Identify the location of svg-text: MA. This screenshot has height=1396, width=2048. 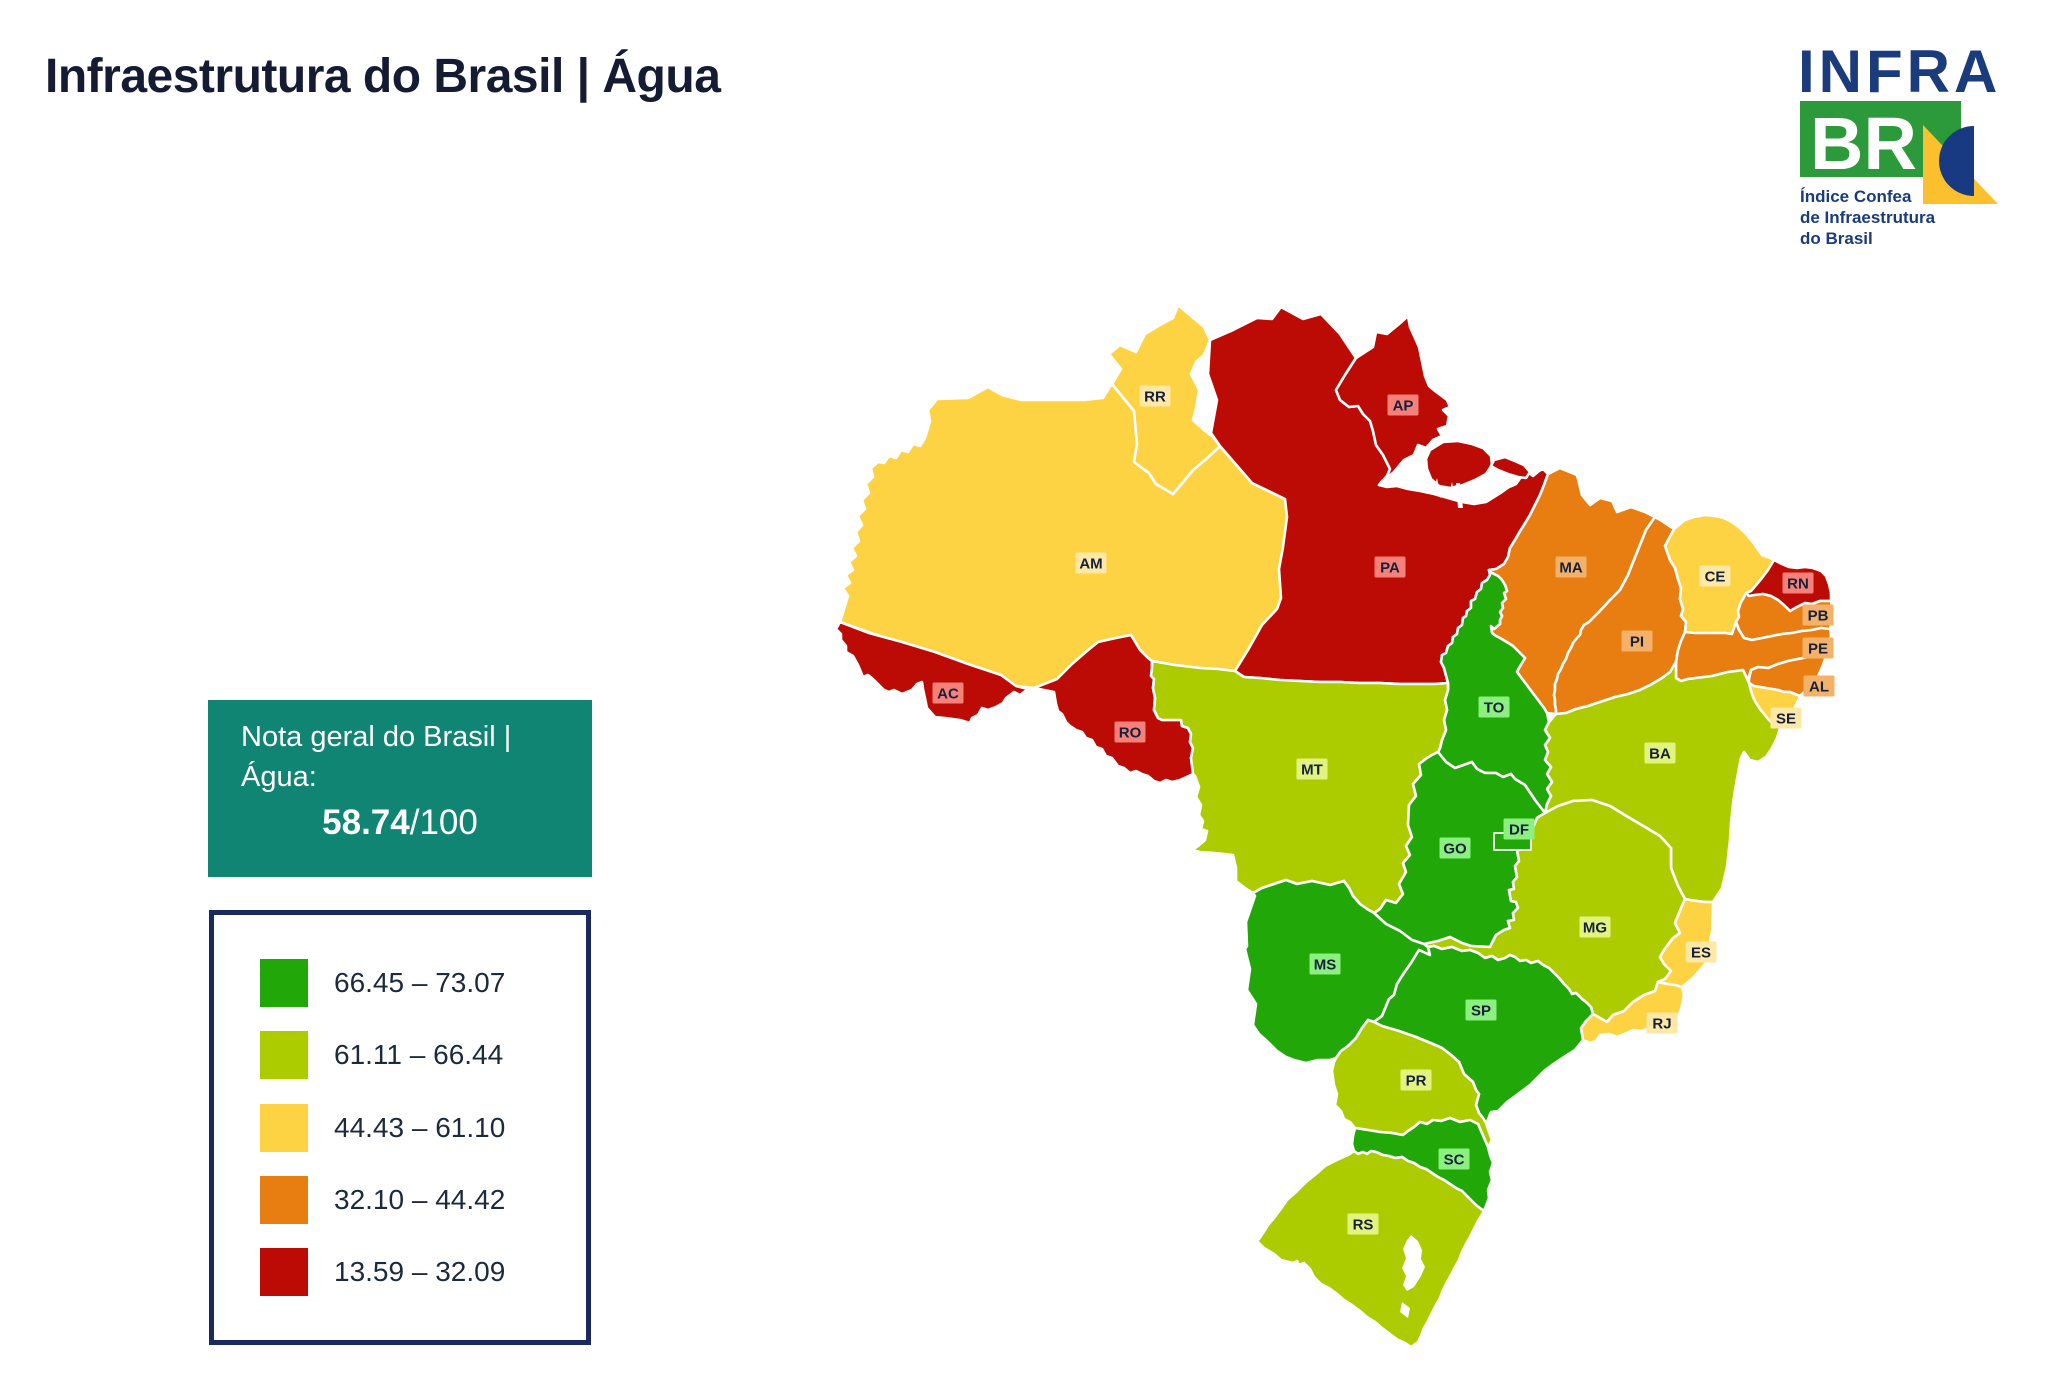
(1570, 568).